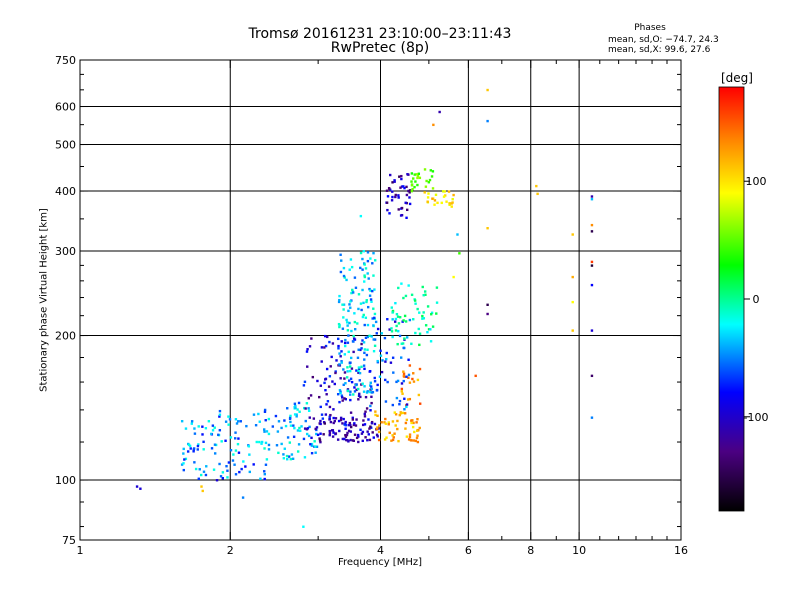  What do you see at coordinates (44, 300) in the screenshot?
I see `y-axis-label: Stationary phase Virtual Height [km]` at bounding box center [44, 300].